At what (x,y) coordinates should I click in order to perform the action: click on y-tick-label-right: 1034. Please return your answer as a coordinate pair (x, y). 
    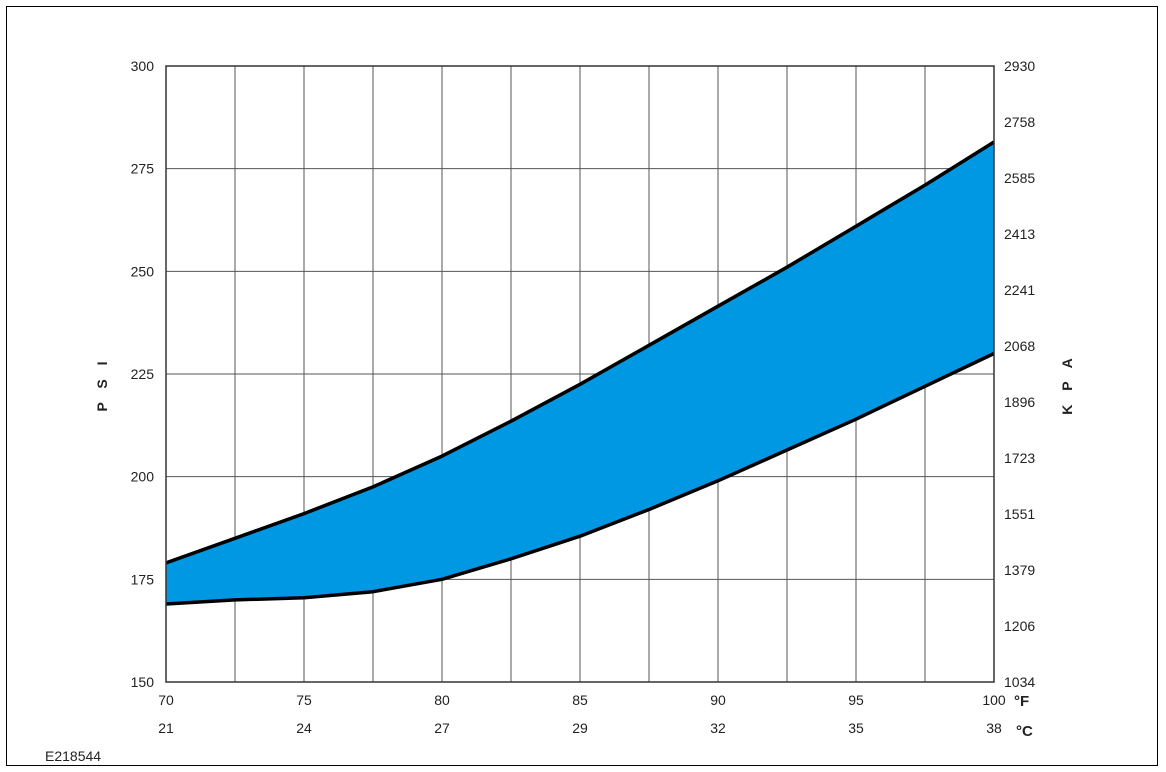
    Looking at the image, I should click on (1019, 682).